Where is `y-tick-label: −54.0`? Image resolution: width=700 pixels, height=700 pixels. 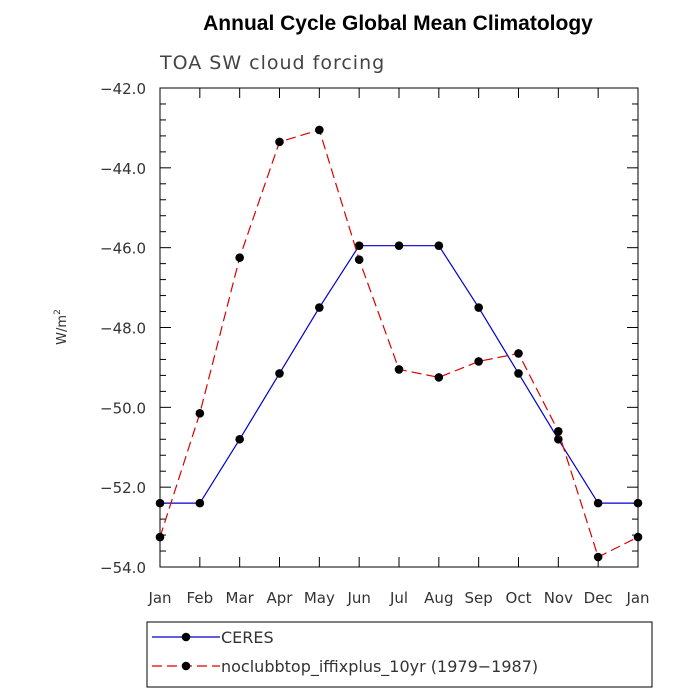 y-tick-label: −54.0 is located at coordinates (123, 568).